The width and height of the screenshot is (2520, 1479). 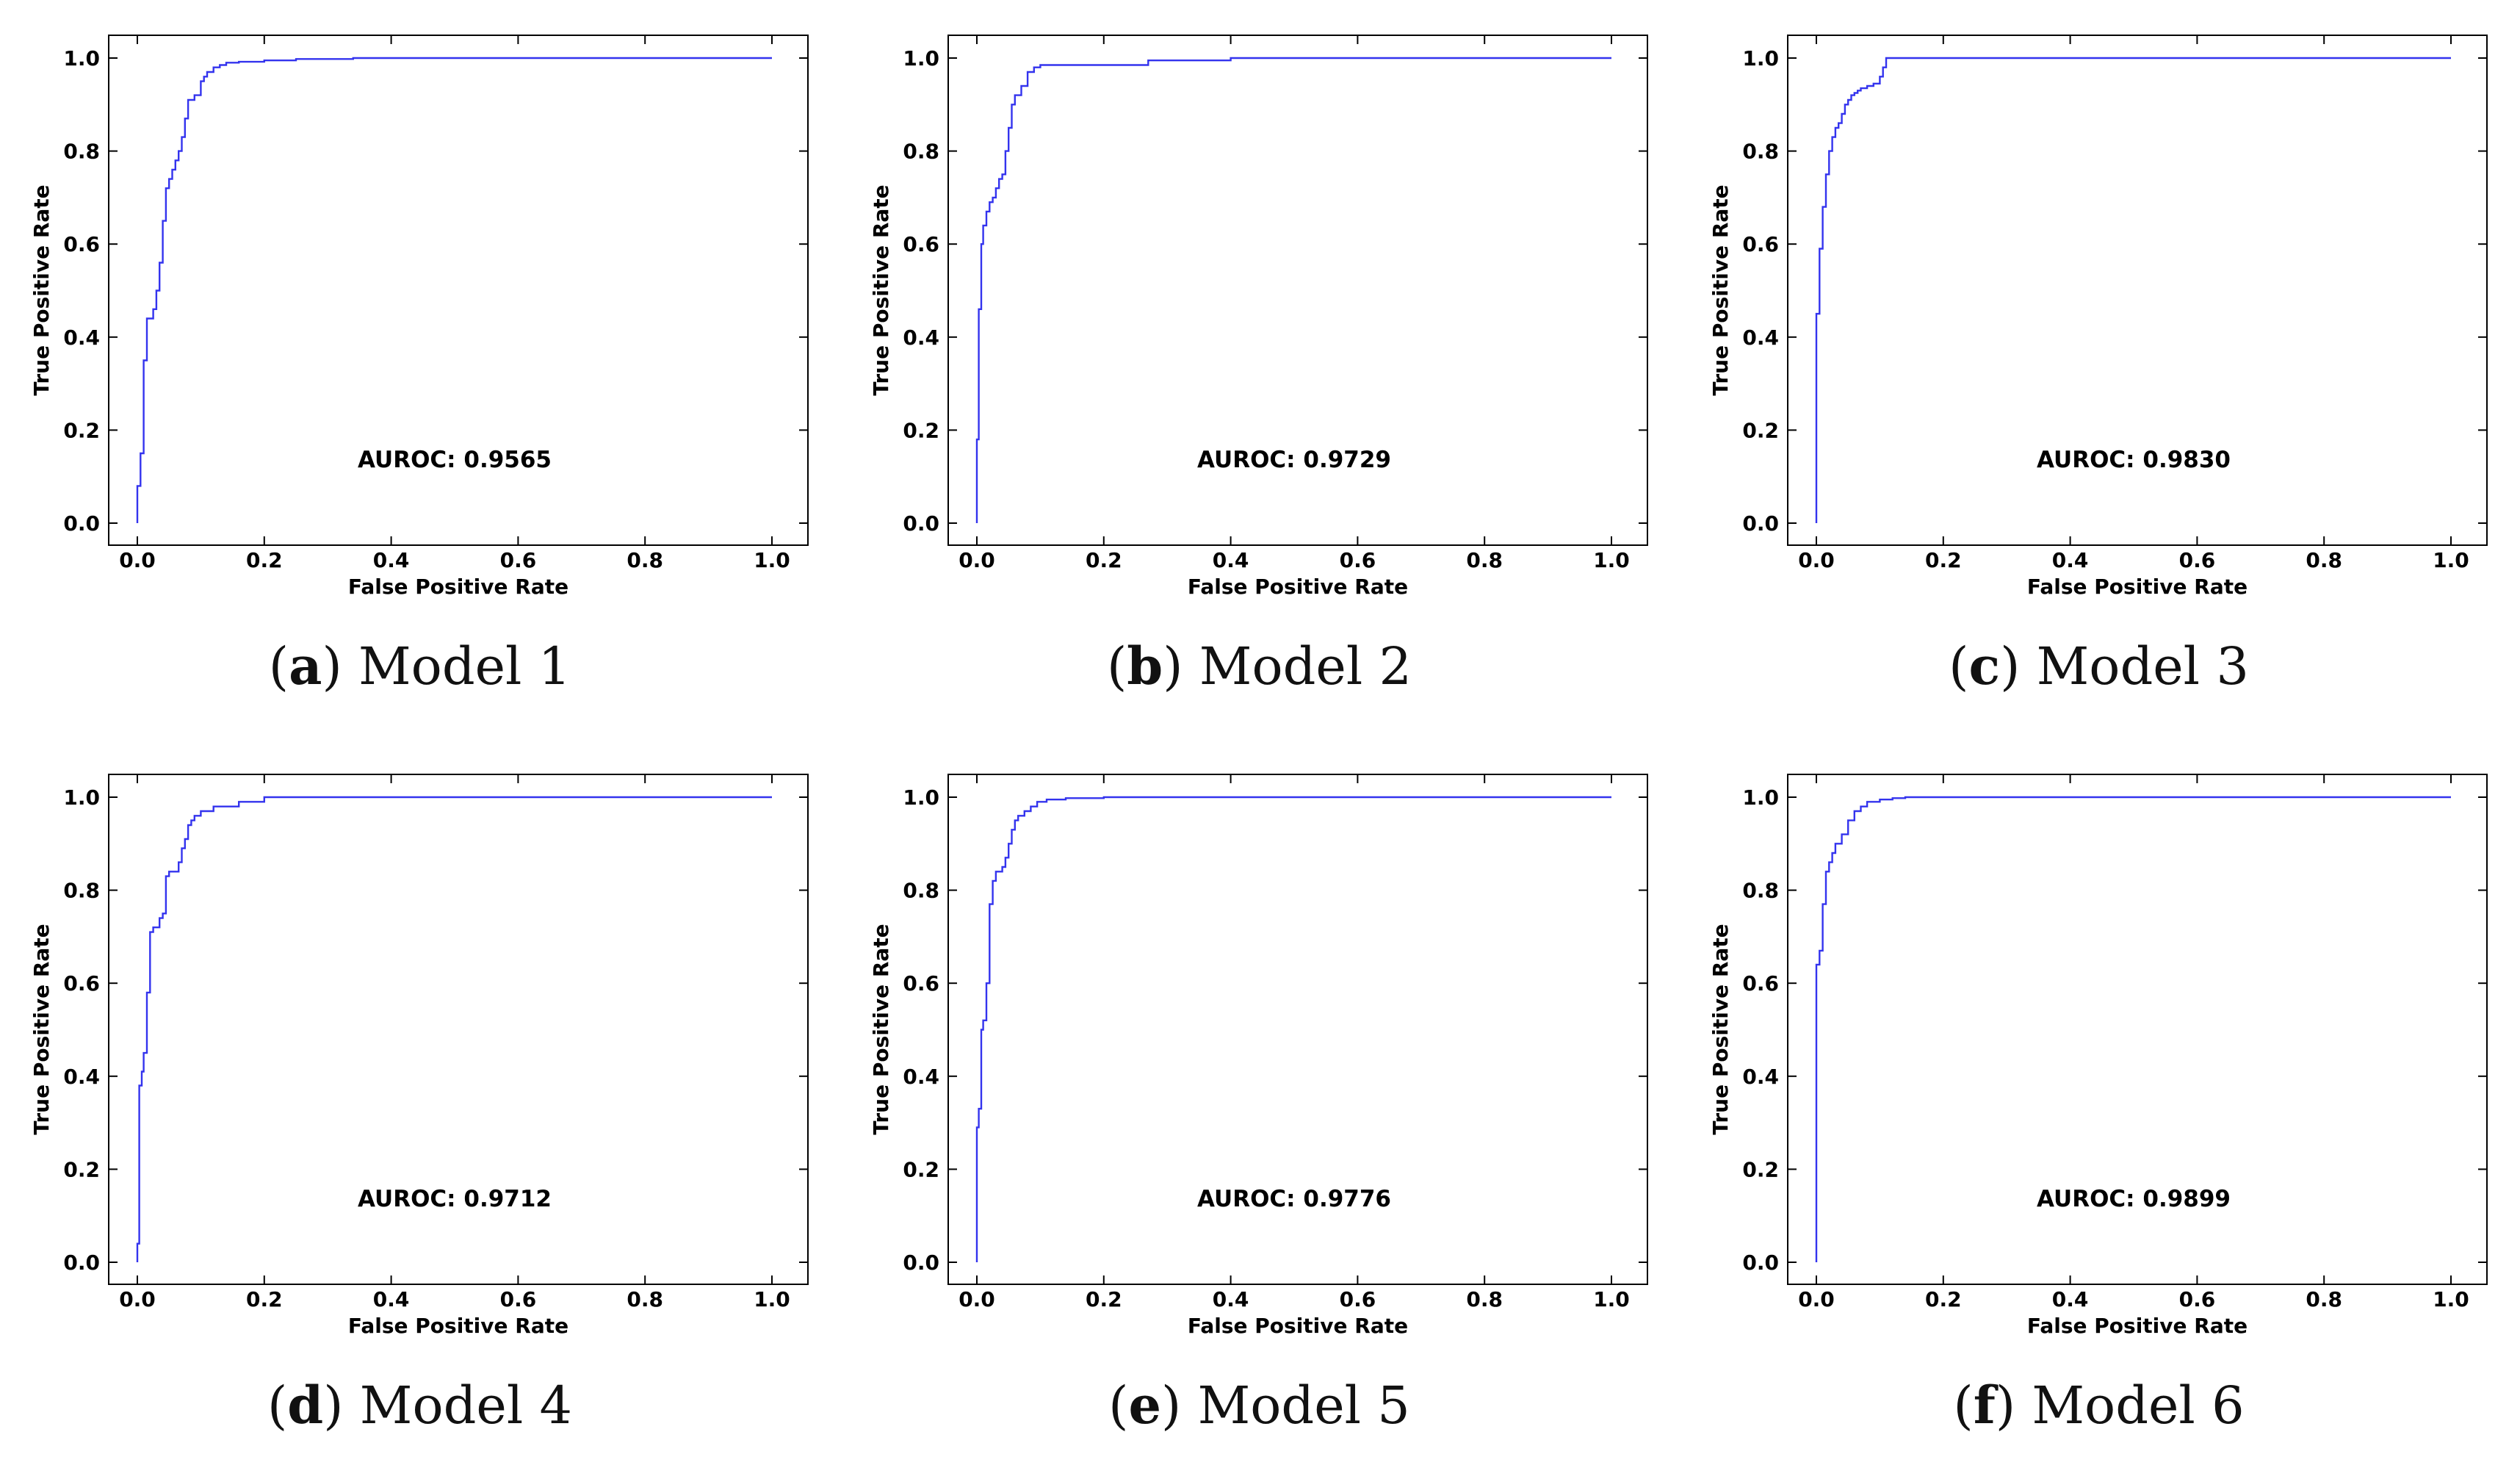 I want to click on caption-text: Model 6, so click(x=2138, y=1405).